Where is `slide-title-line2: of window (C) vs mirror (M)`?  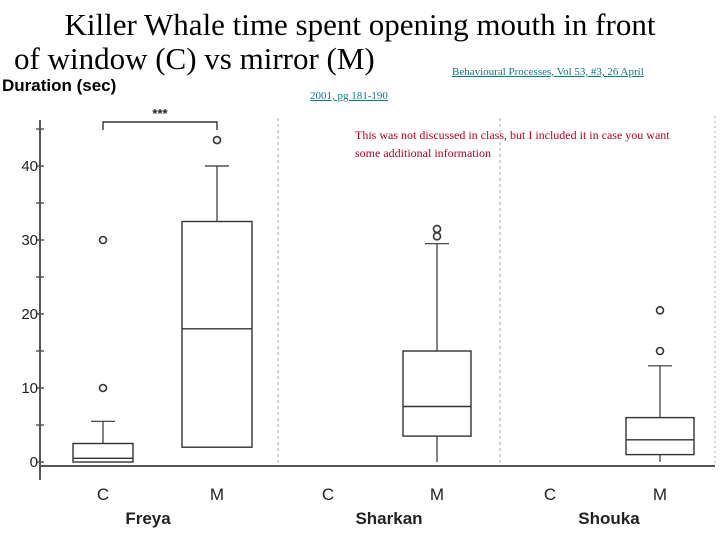 slide-title-line2: of window (C) vs mirror (M) is located at coordinates (194, 58).